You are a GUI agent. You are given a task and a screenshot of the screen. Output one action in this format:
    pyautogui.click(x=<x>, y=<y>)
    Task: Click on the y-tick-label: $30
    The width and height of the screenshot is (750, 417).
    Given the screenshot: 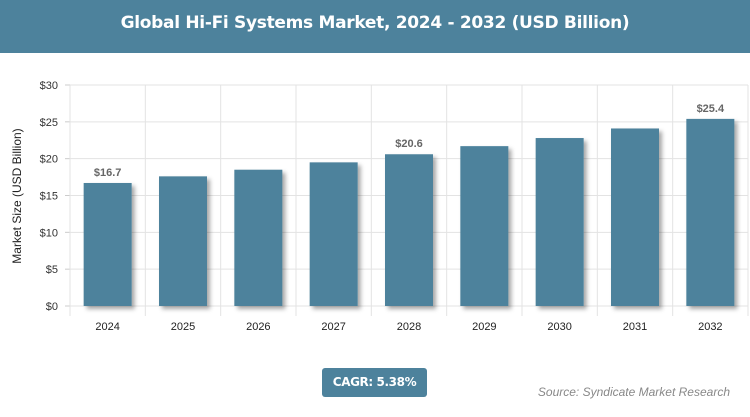 What is the action you would take?
    pyautogui.click(x=49, y=86)
    